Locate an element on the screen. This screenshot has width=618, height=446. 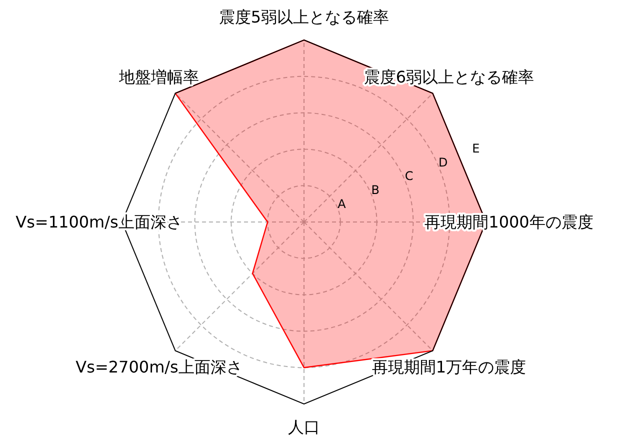
spoke-label: 人口 is located at coordinates (304, 427).